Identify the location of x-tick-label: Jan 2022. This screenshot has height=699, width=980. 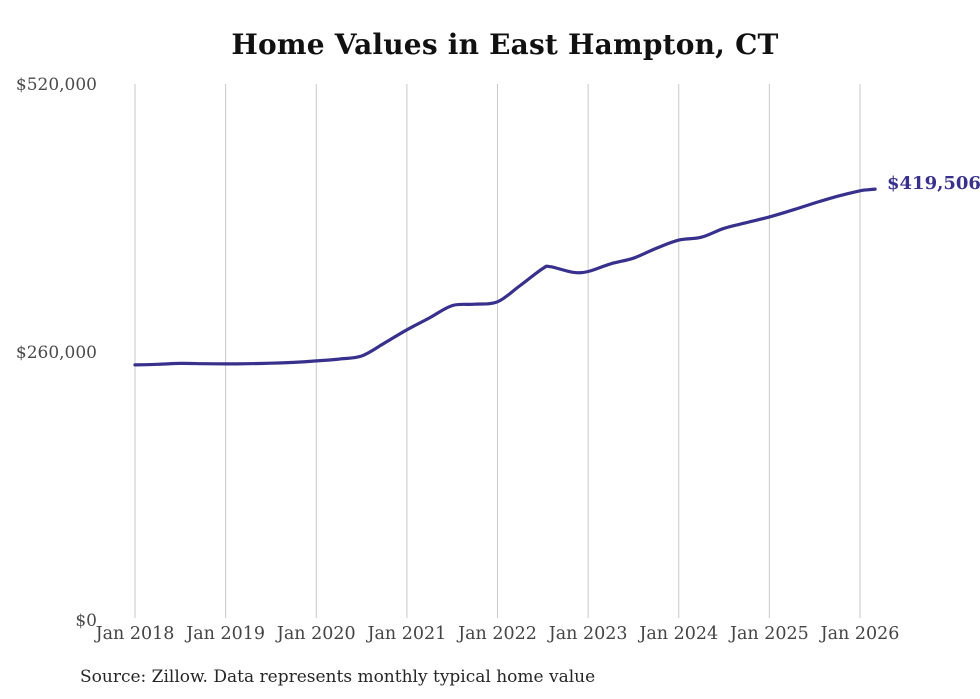
(497, 634).